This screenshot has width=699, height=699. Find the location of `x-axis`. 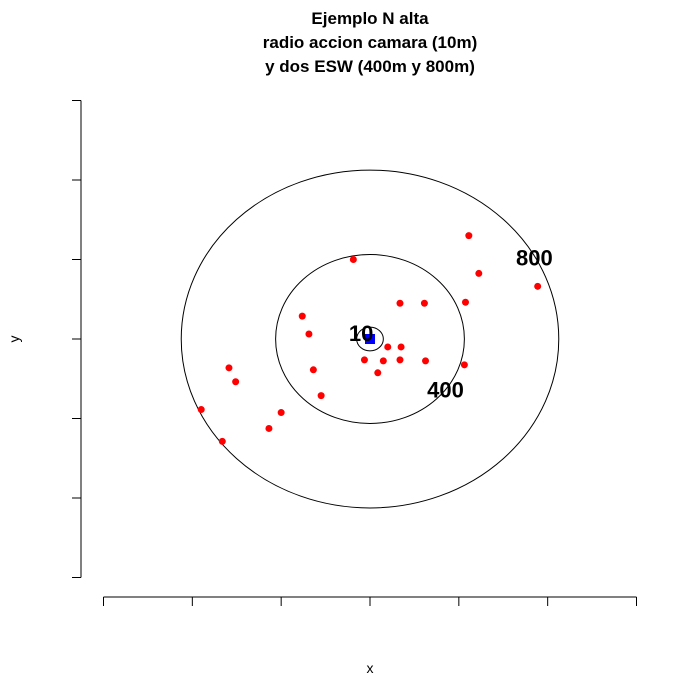

x-axis is located at coordinates (370, 601).